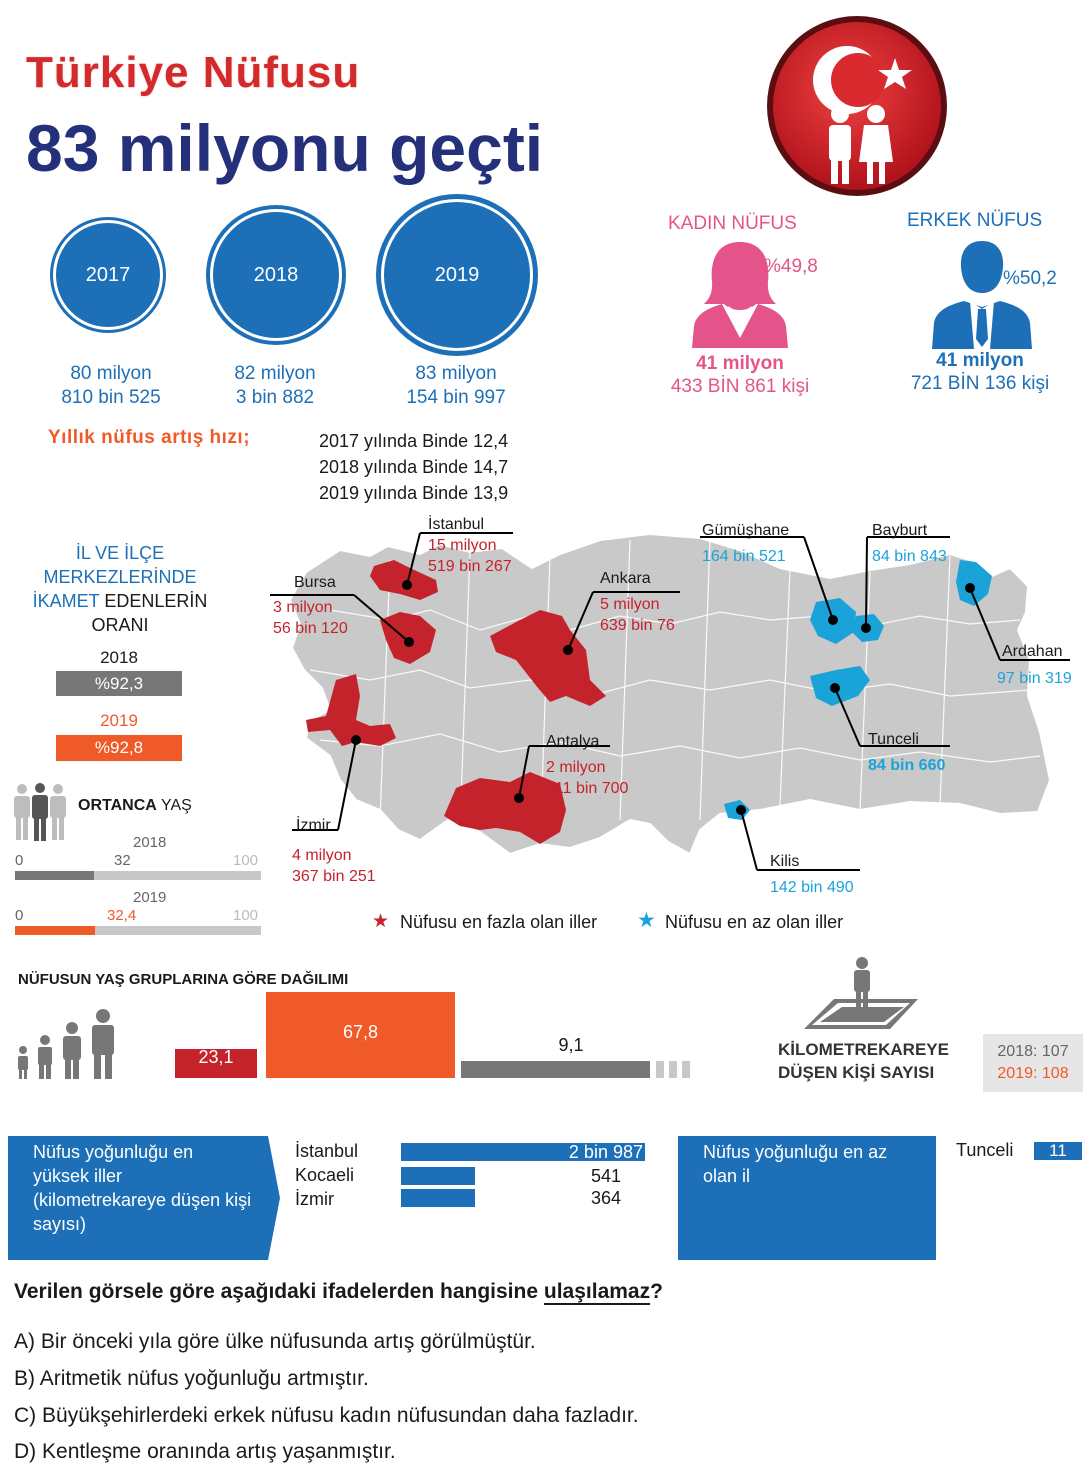 This screenshot has height=1474, width=1091. I want to click on year-label: 2017, so click(108, 275).